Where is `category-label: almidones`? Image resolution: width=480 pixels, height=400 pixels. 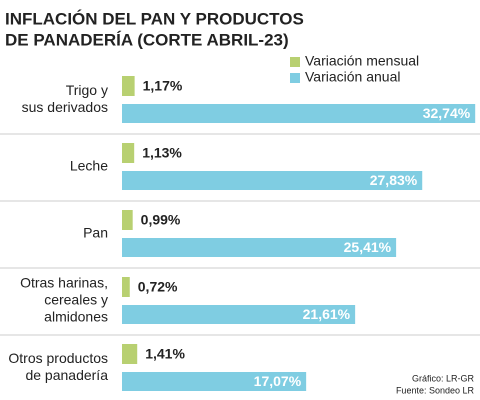 category-label: almidones is located at coordinates (76, 317).